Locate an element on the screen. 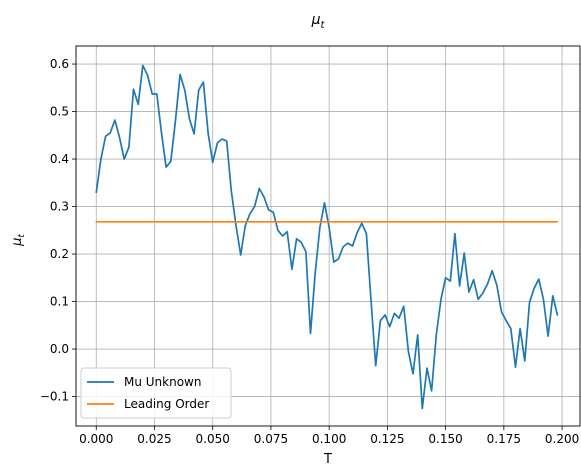  y-tick-label: 0.4 is located at coordinates (59, 159).